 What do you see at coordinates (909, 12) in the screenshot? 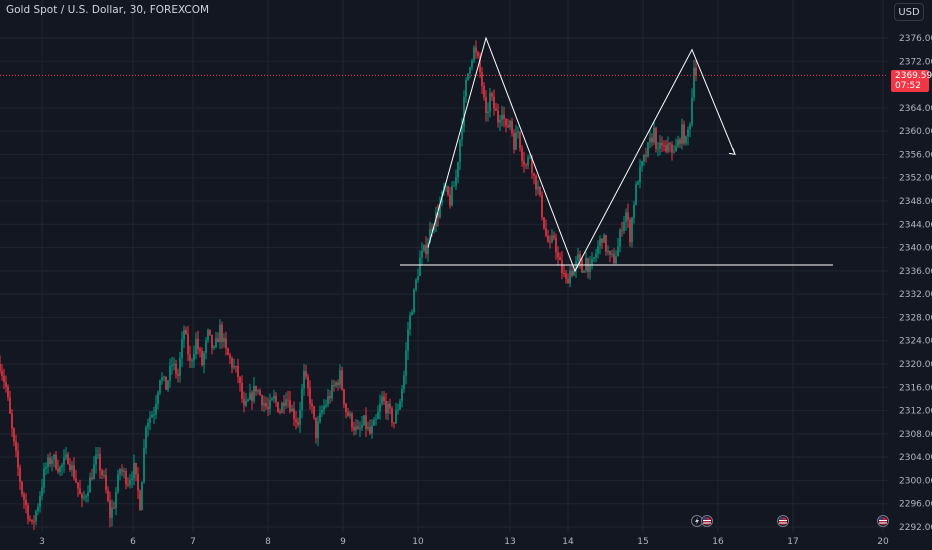
I see `currency-button: USD` at bounding box center [909, 12].